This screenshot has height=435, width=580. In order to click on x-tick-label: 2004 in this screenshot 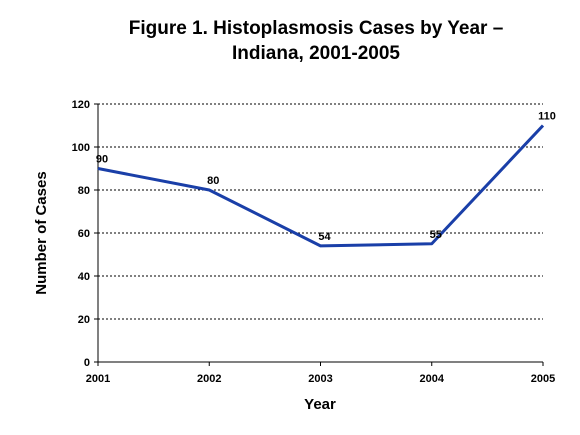, I will do `click(432, 379)`.